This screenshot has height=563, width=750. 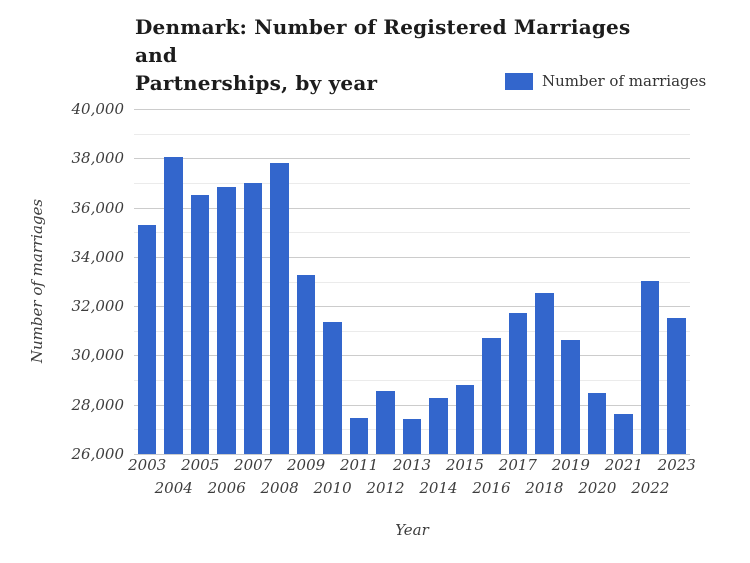 What do you see at coordinates (597, 423) in the screenshot?
I see `bar-2020` at bounding box center [597, 423].